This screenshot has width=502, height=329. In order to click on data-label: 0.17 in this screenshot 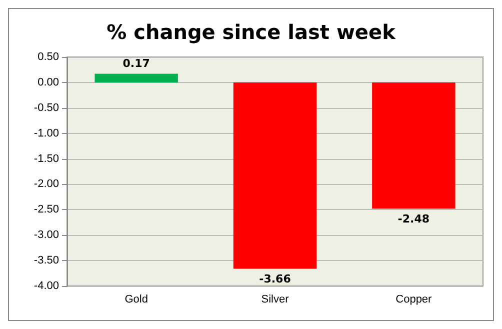, I will do `click(136, 63)`.